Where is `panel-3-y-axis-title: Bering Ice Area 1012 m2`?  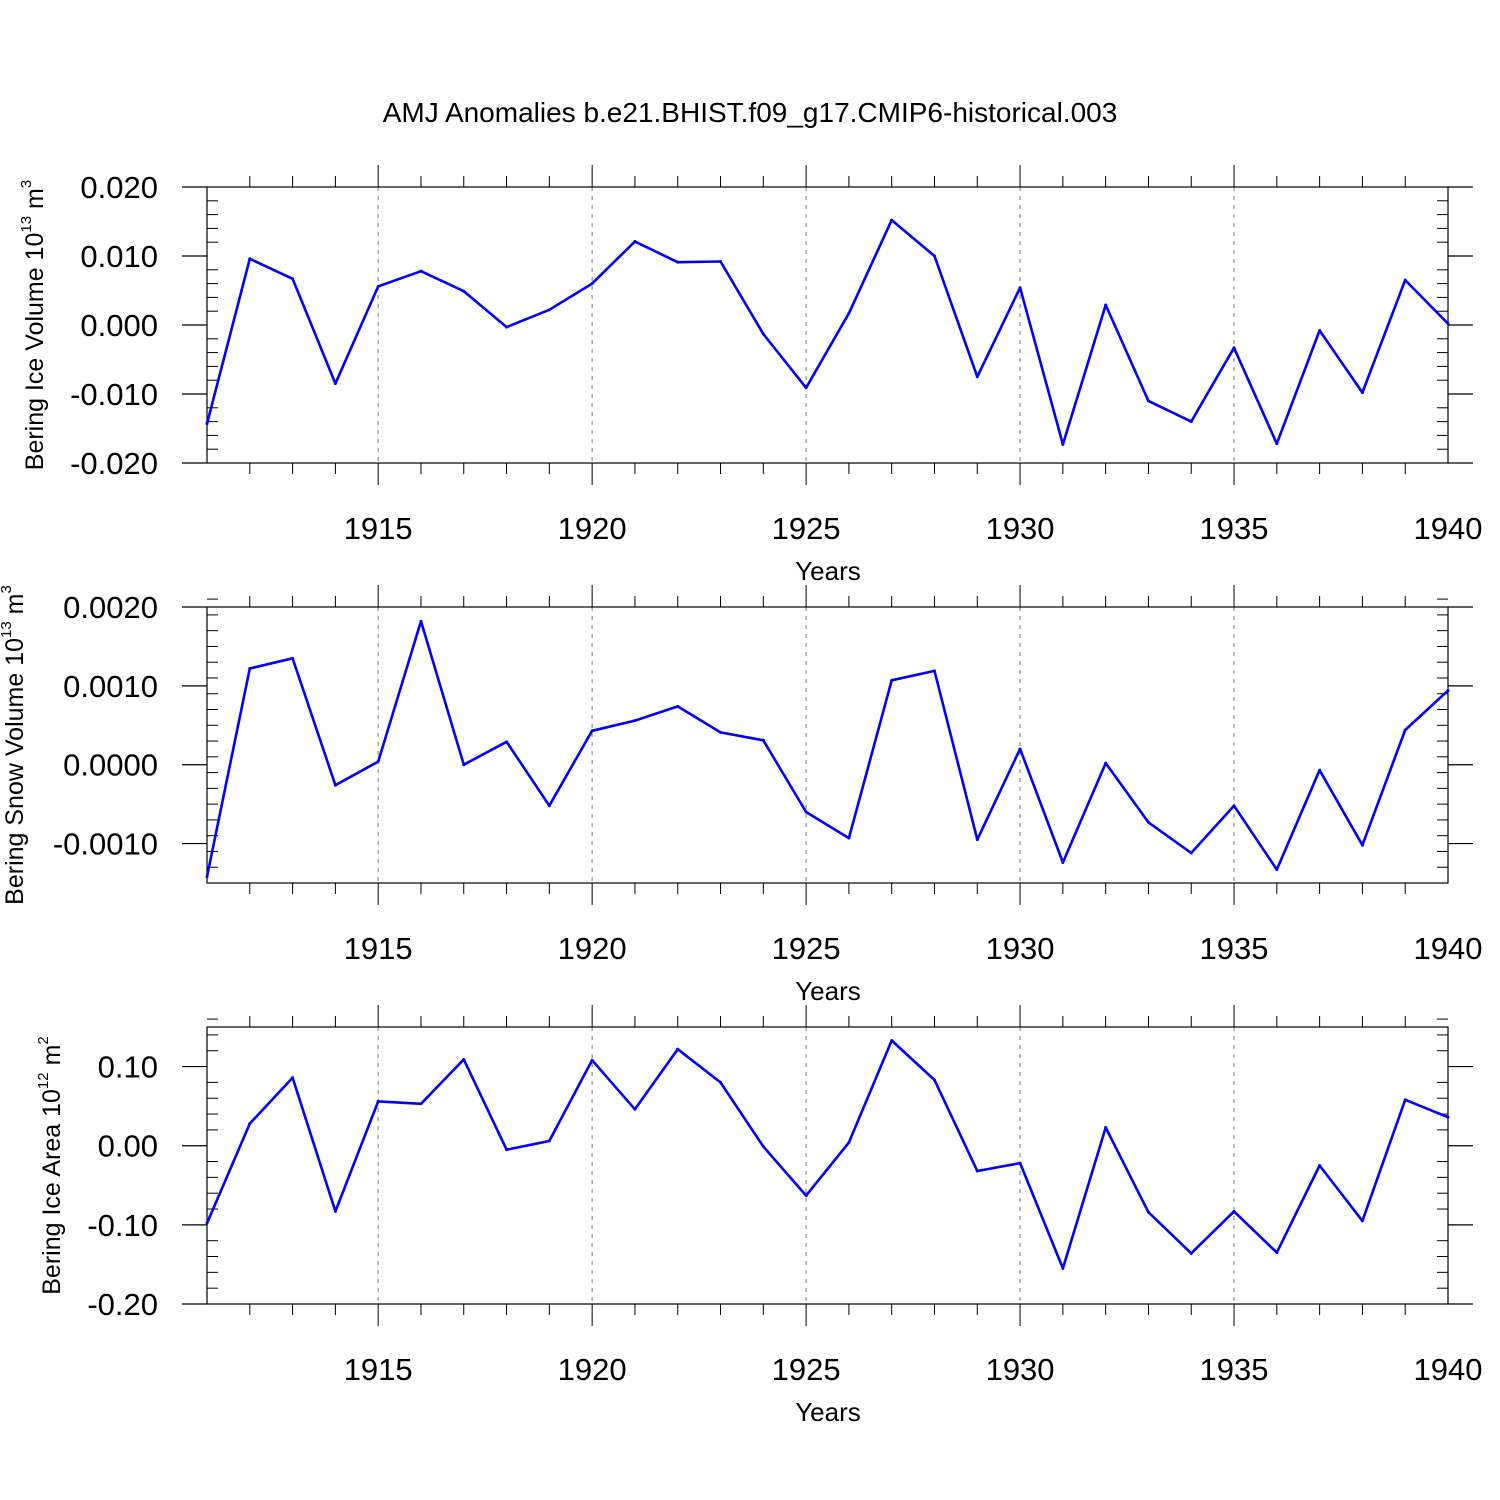 panel-3-y-axis-title: Bering Ice Area 1012 m2 is located at coordinates (50, 1165).